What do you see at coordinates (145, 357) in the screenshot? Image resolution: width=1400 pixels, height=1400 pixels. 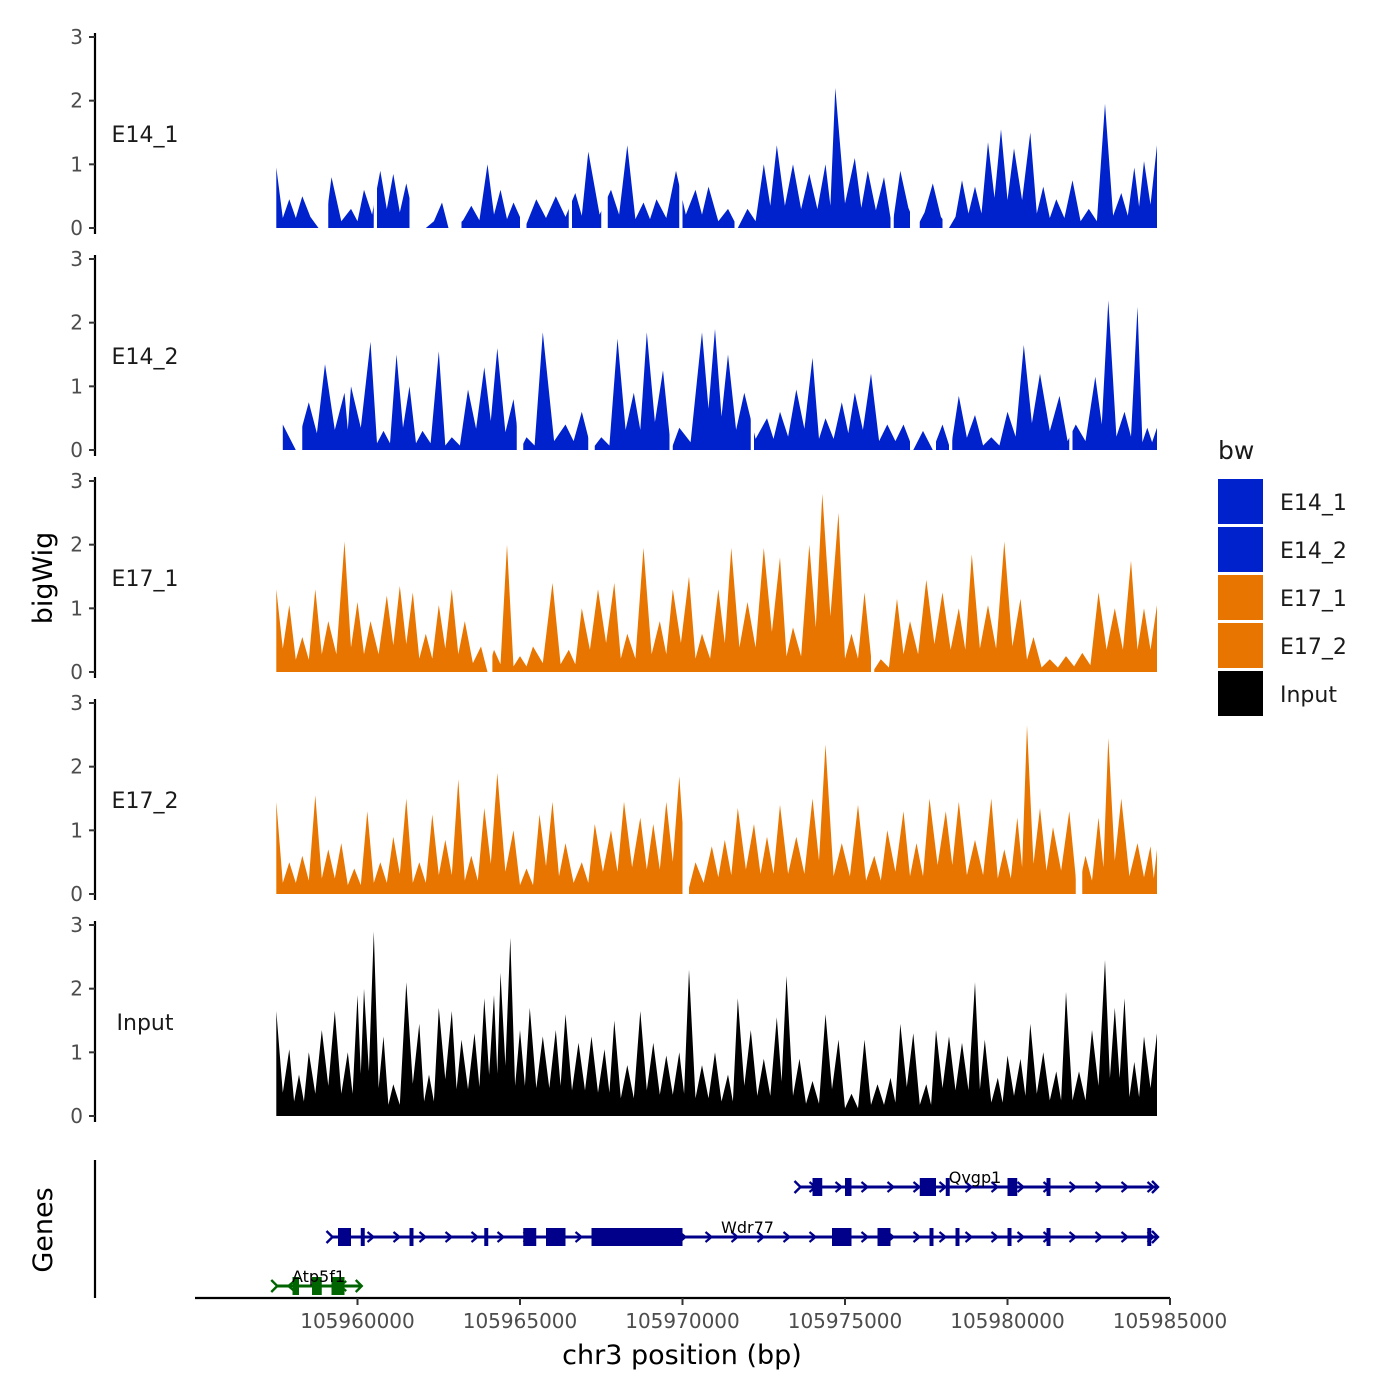 I see `track-label: E14_2` at bounding box center [145, 357].